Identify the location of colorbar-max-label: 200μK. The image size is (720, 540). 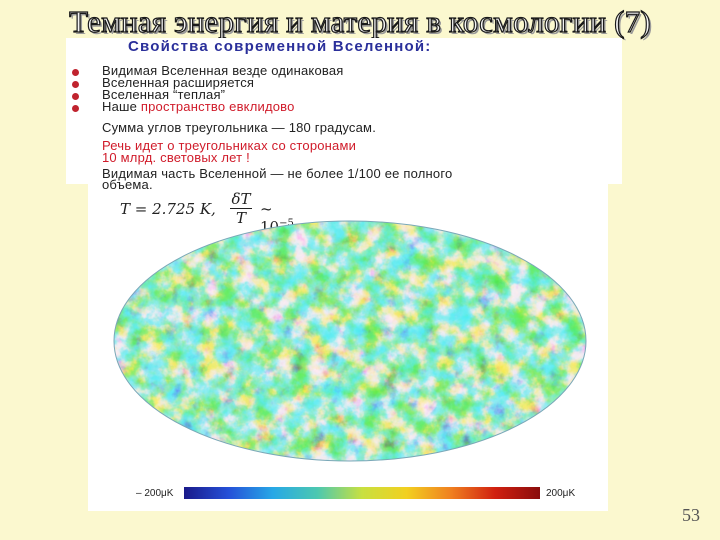
(561, 493).